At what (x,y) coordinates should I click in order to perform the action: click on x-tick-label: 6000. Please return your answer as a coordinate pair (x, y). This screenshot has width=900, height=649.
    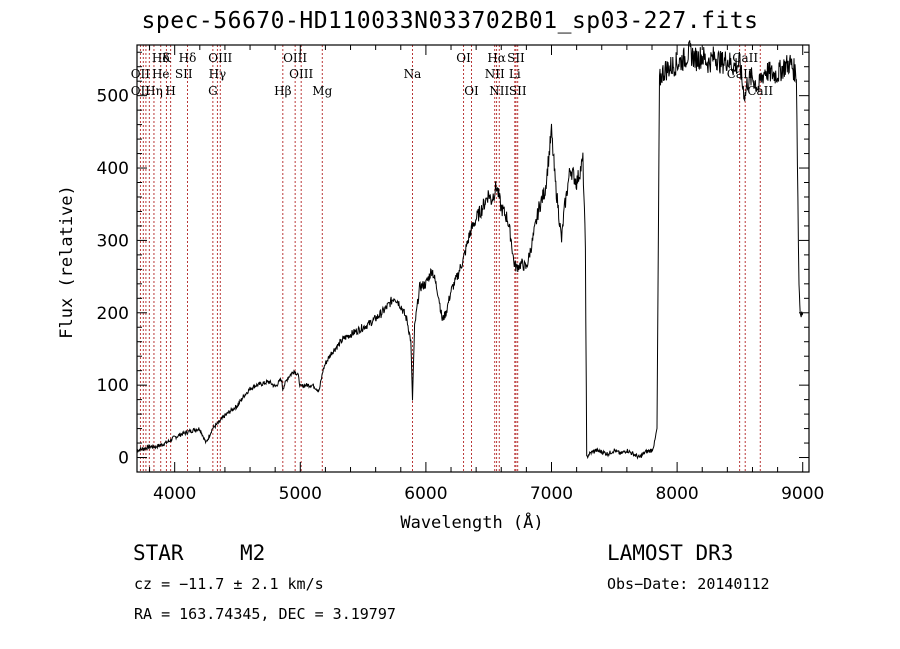
    Looking at the image, I should click on (425, 494).